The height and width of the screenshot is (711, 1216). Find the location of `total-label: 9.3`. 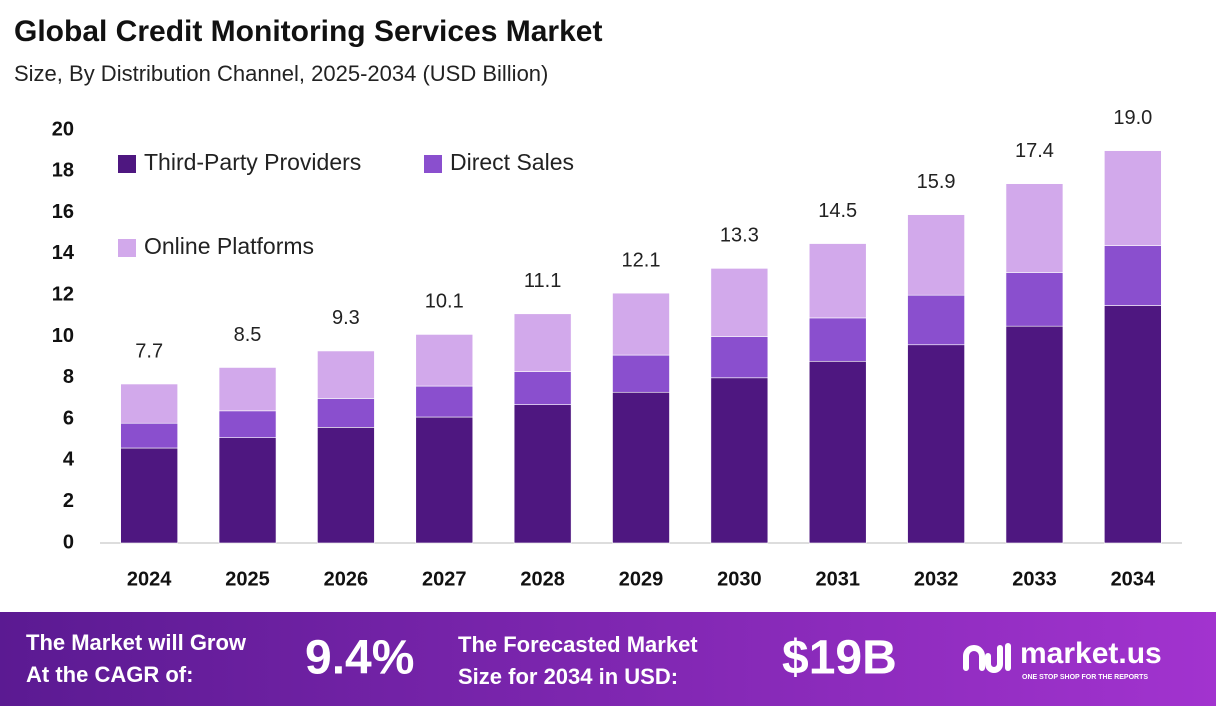

total-label: 9.3 is located at coordinates (346, 318).